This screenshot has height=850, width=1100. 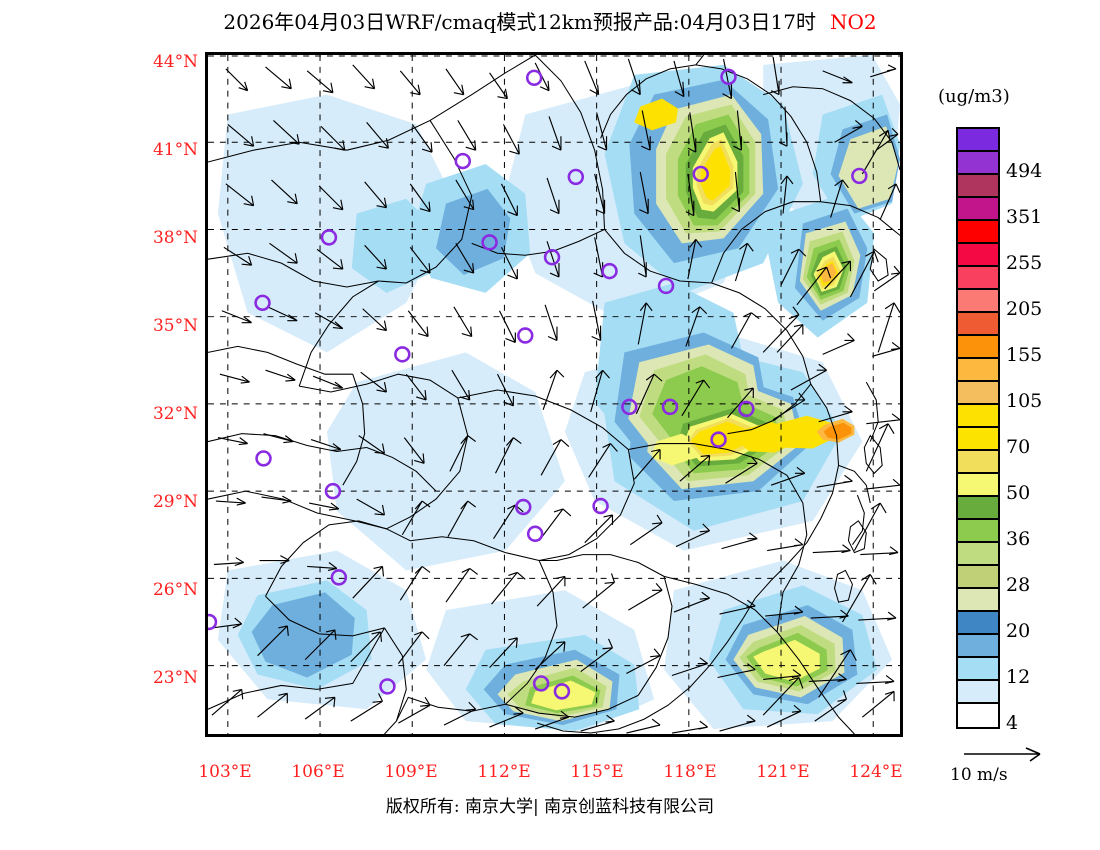 I want to click on x-tick-112E: 112°E, so click(x=504, y=772).